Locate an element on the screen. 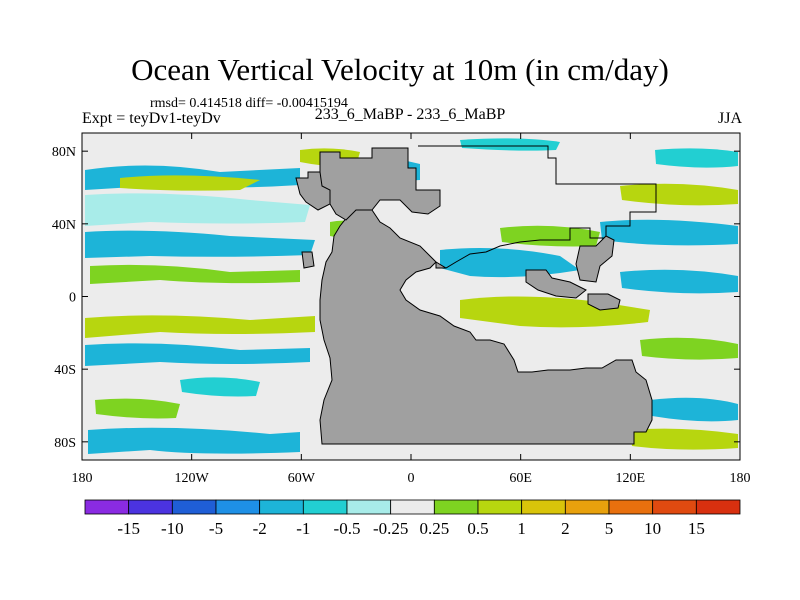 The image size is (800, 600). colorbar-label: -10 is located at coordinates (172, 528).